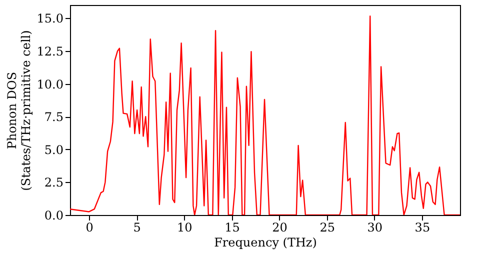 The image size is (500, 280). Describe the element at coordinates (18, 110) in the screenshot. I see `y-axis-title: Phonon DOS (States/THz·primitive cell)` at that location.